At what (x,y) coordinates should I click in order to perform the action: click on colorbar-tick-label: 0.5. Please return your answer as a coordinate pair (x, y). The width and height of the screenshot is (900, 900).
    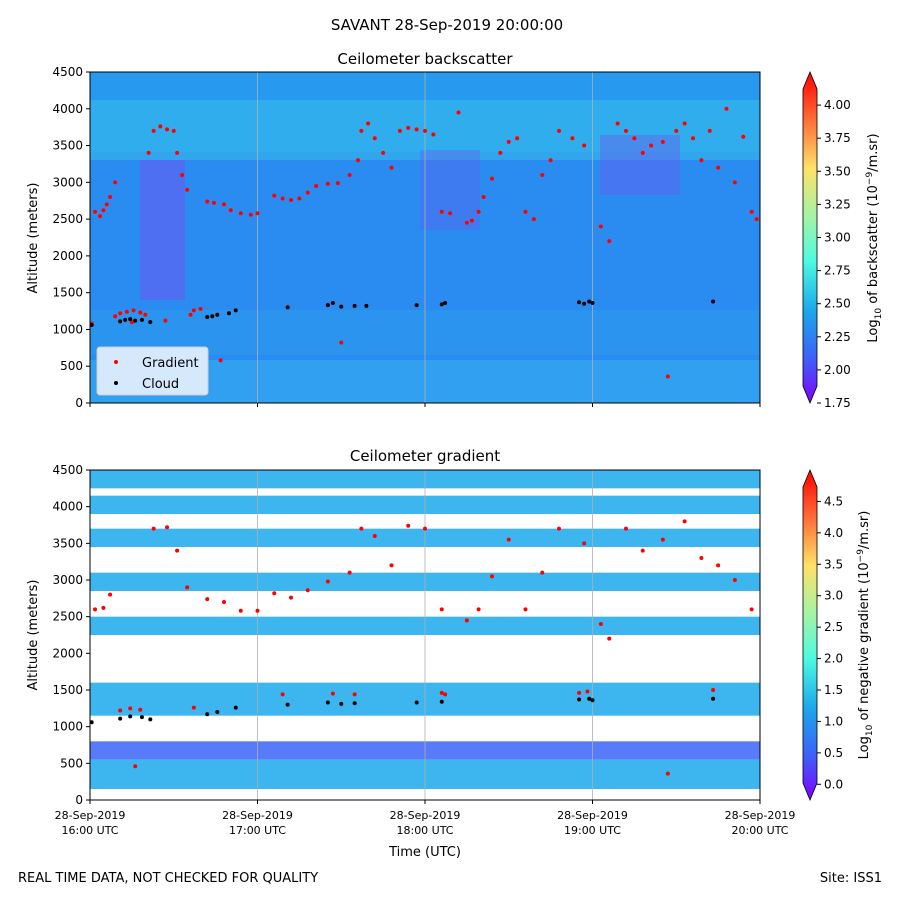
    Looking at the image, I should click on (833, 753).